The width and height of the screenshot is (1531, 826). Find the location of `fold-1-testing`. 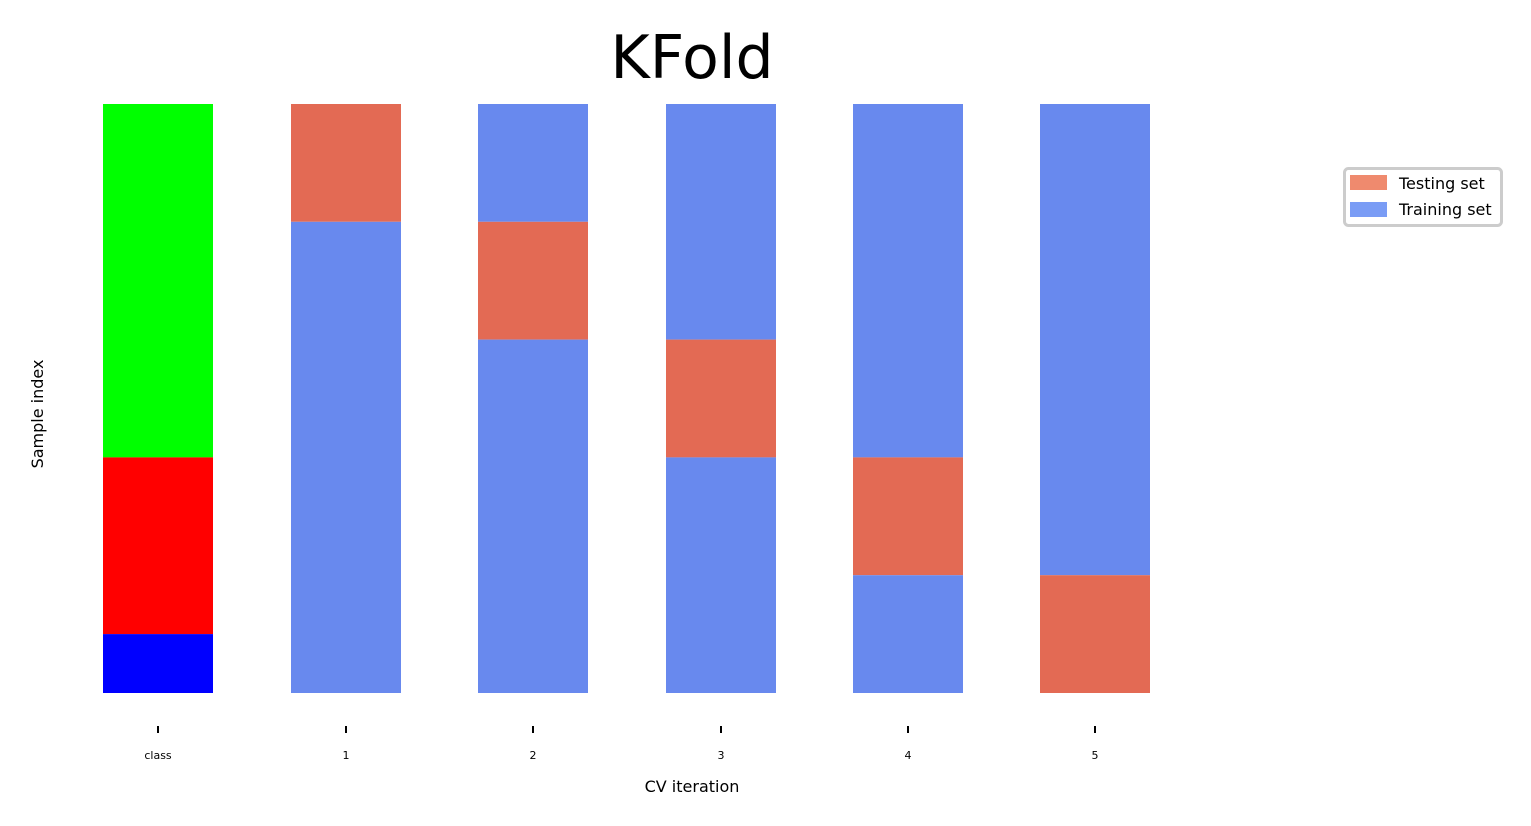

fold-1-testing is located at coordinates (346, 163).